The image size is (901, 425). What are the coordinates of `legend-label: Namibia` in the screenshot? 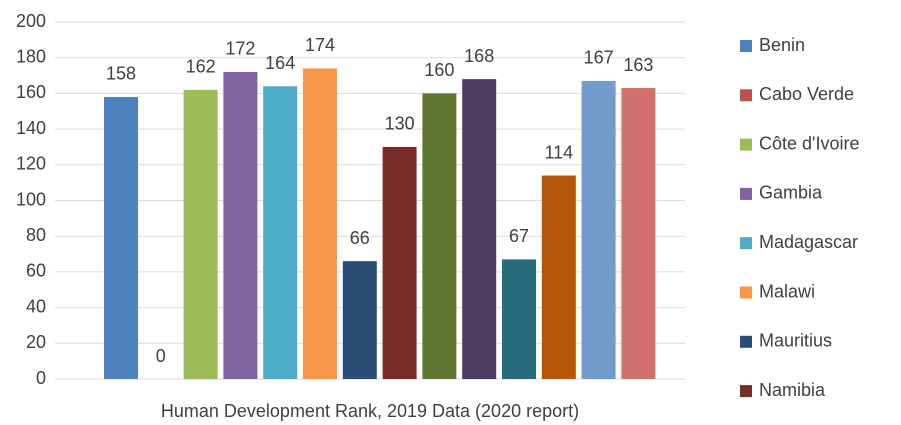 It's located at (792, 390).